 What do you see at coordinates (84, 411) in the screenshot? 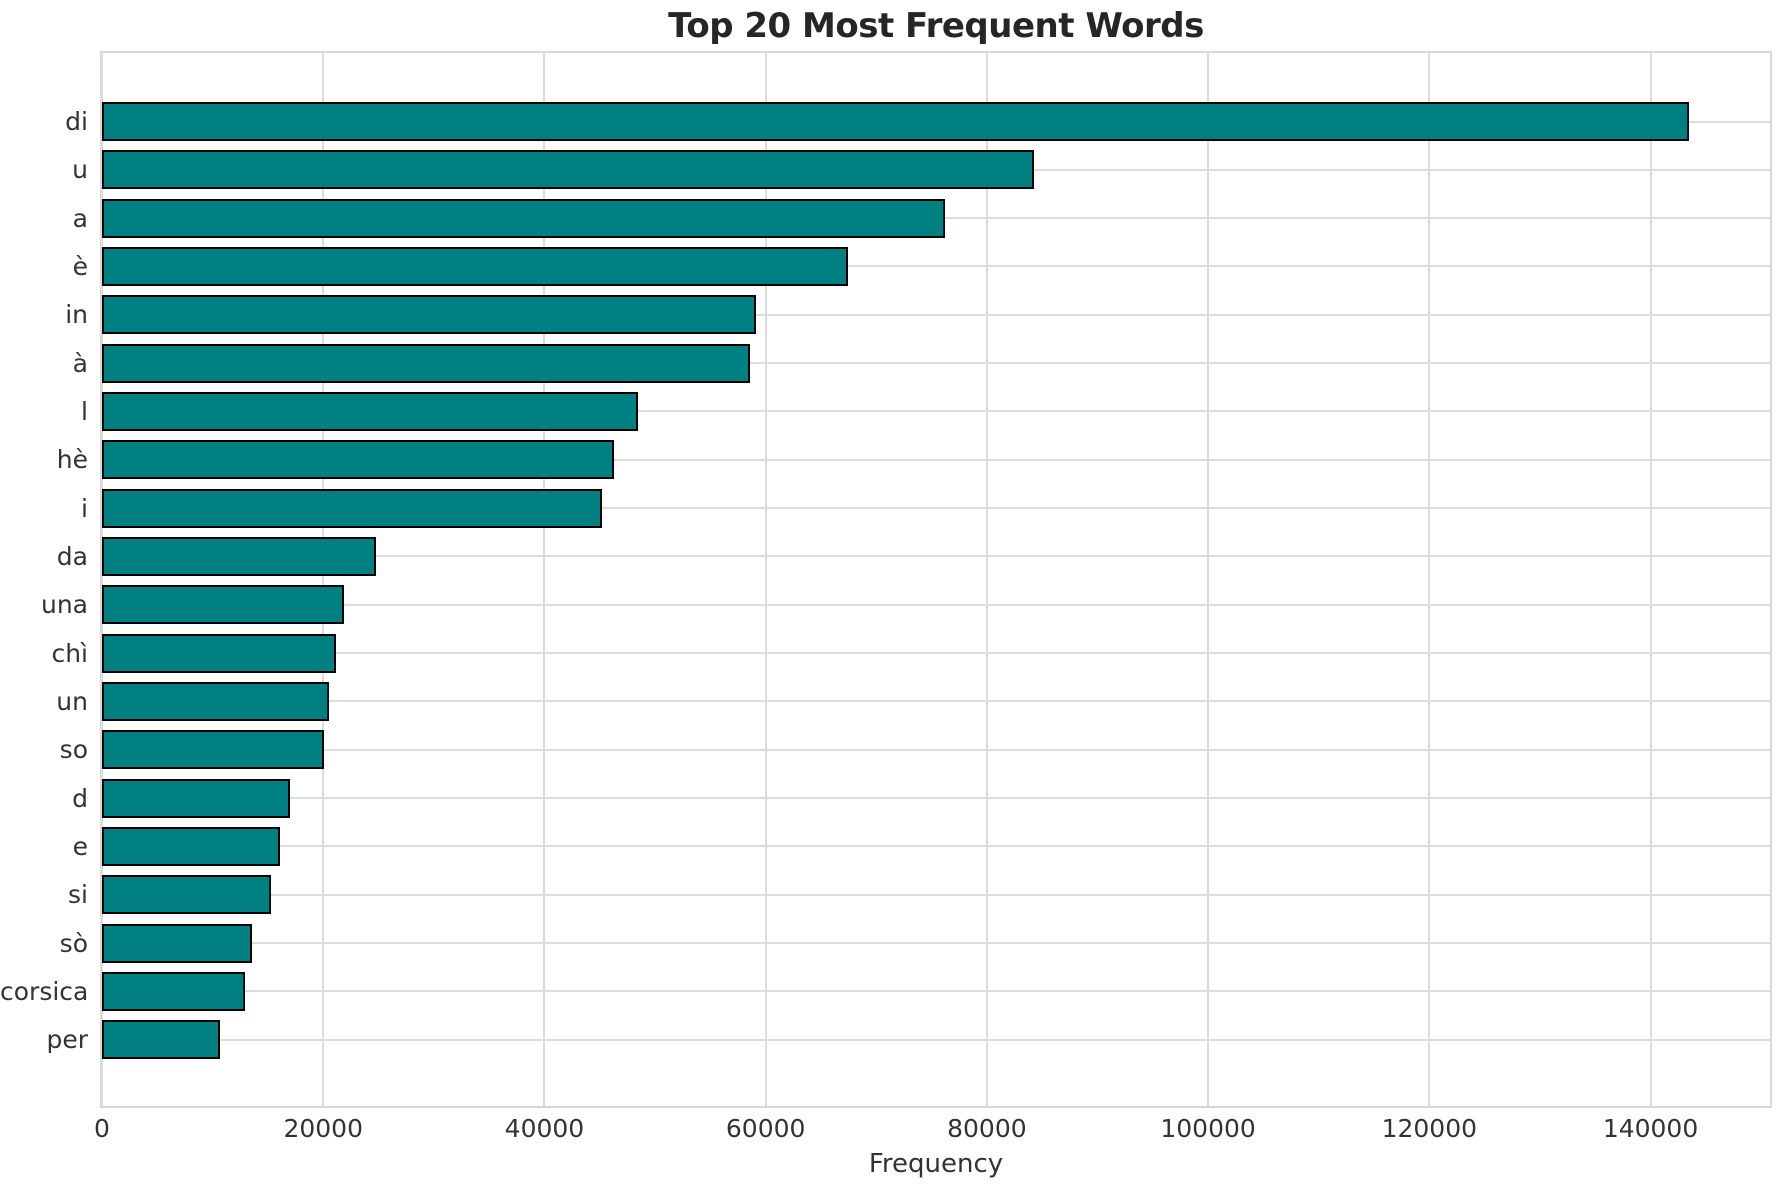
I see `y-tick-label: l` at bounding box center [84, 411].